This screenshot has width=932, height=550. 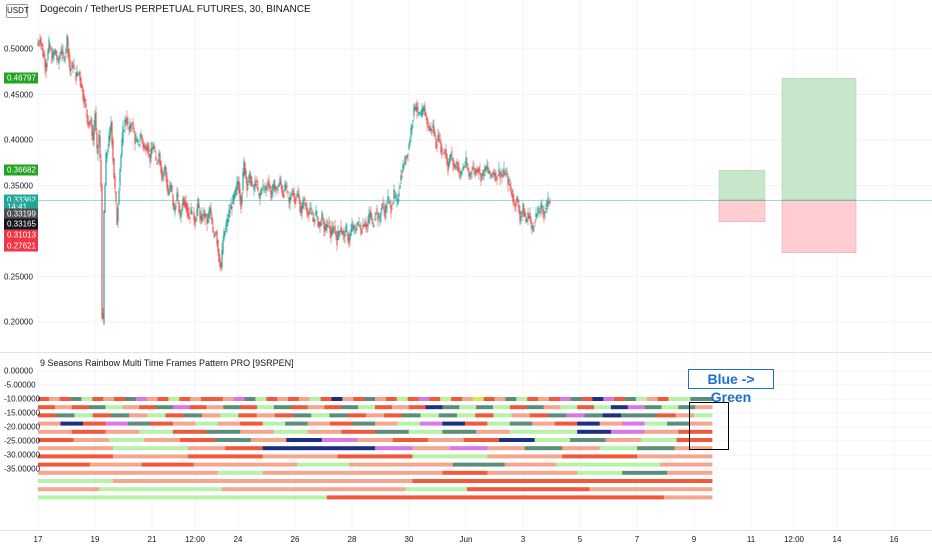 I want to click on profit-zone, so click(x=742, y=185).